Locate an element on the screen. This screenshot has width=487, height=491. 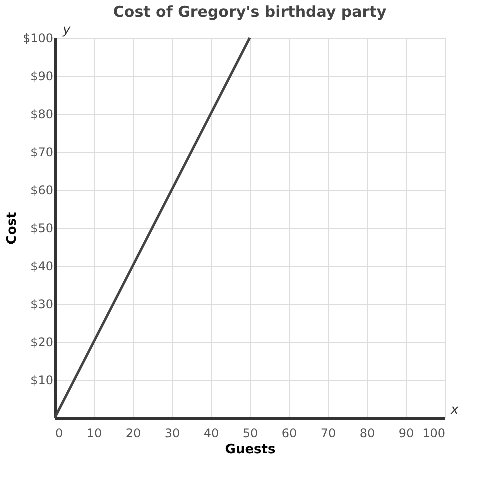
y-tick-label: $50 is located at coordinates (42, 229).